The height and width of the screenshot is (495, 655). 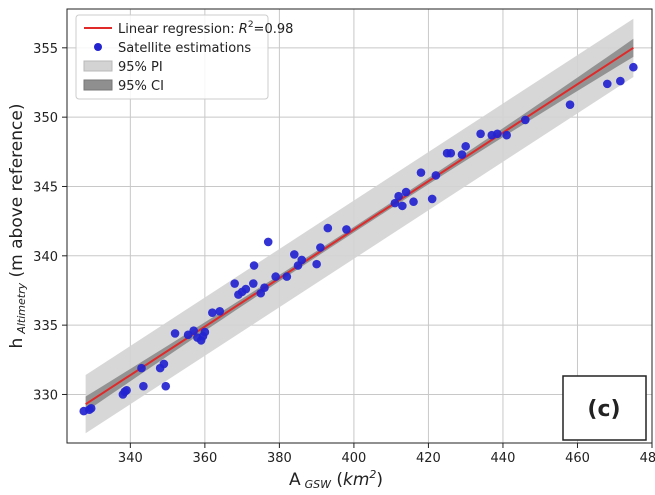 I want to click on legend-points-swatch, so click(x=98, y=47).